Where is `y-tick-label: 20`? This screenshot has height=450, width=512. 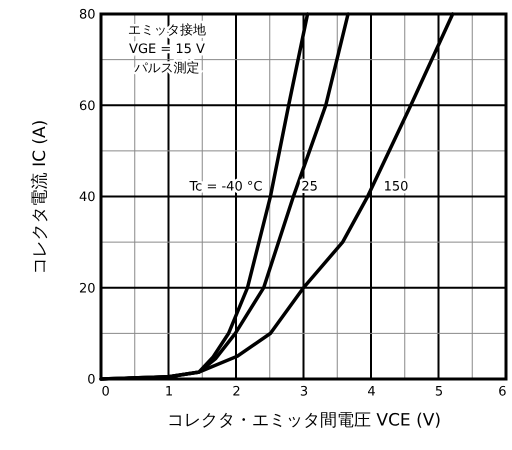
y-tick-label: 20 is located at coordinates (87, 288).